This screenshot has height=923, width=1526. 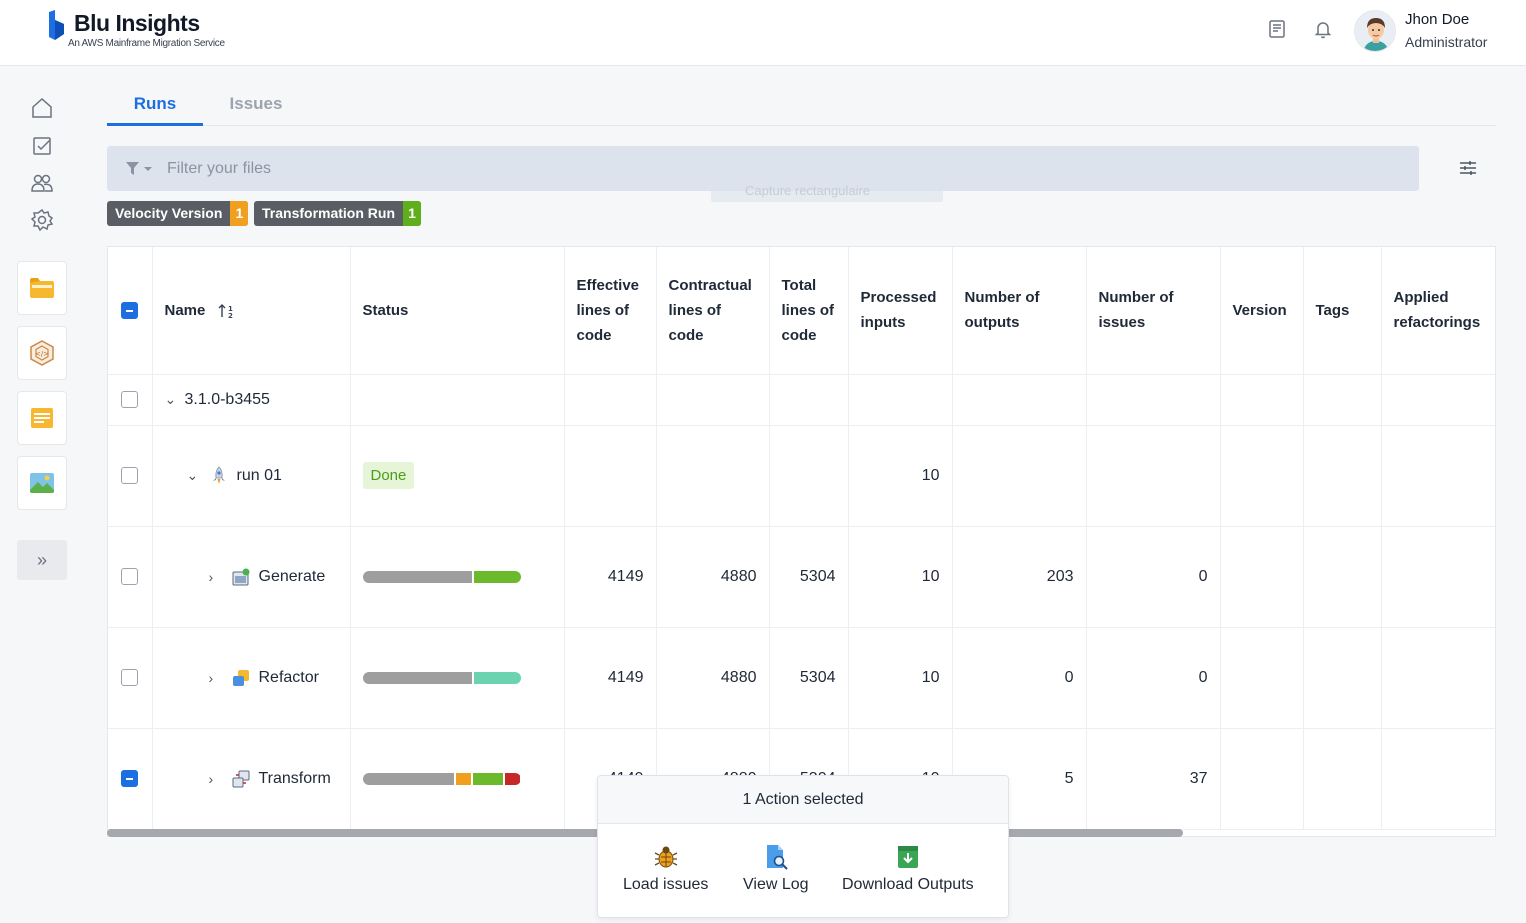 I want to click on refactor-icon, so click(x=240, y=677).